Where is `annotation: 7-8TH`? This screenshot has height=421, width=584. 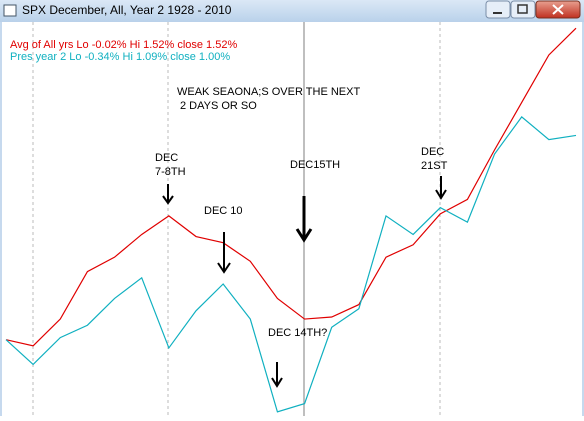 annotation: 7-8TH is located at coordinates (170, 172).